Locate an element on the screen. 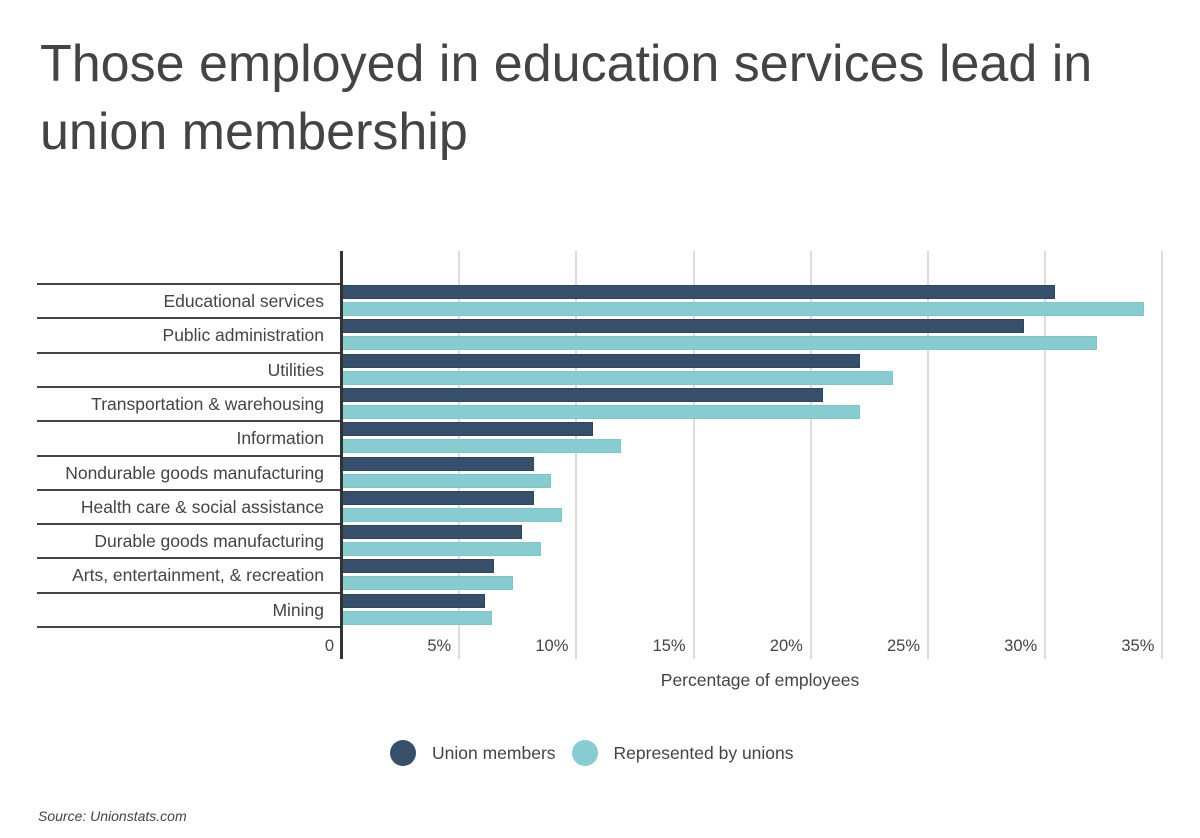  source-note: Source: Unionstats.com is located at coordinates (112, 816).